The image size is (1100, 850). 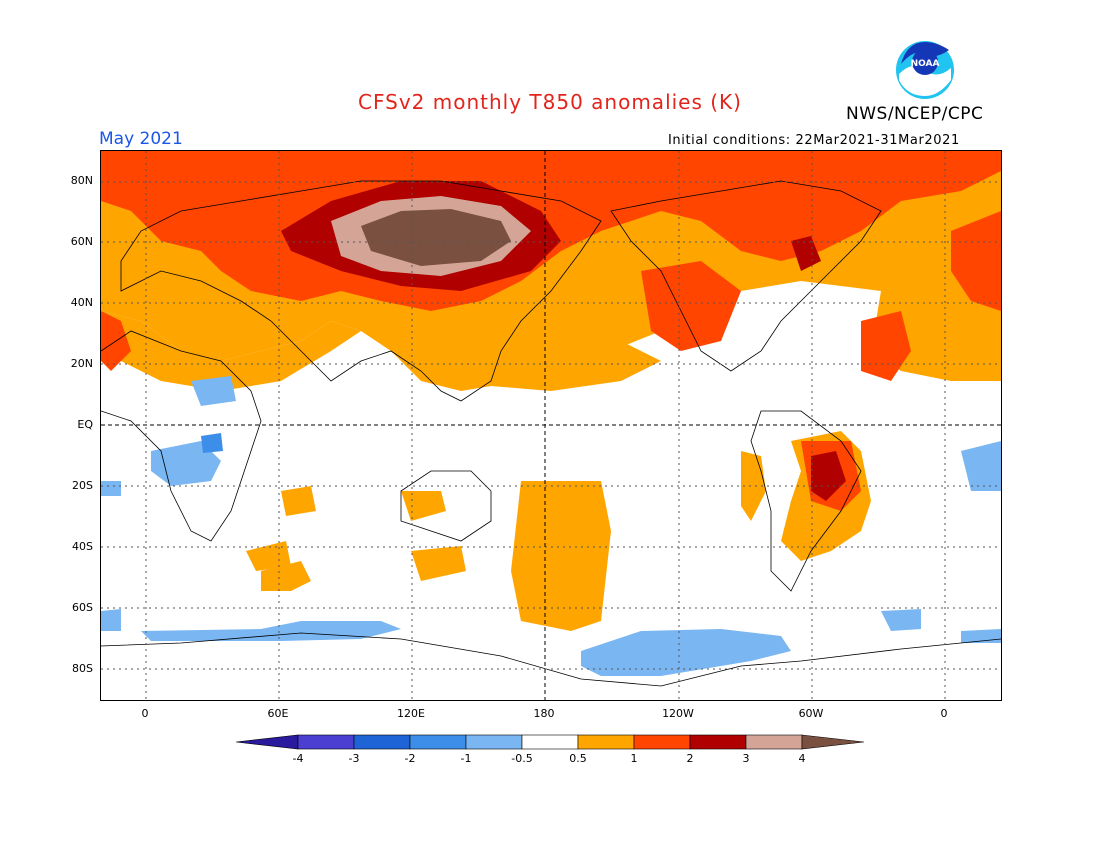 What do you see at coordinates (298, 758) in the screenshot?
I see `colorbar-tick-label: -4` at bounding box center [298, 758].